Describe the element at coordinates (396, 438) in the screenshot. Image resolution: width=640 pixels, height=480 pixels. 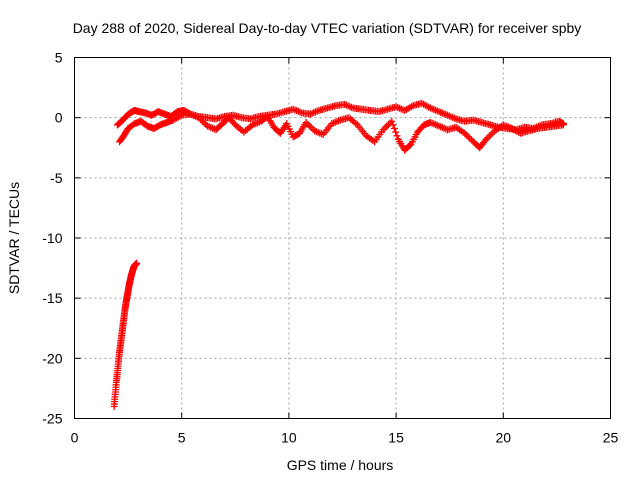
I see `x-tick-label: 15` at that location.